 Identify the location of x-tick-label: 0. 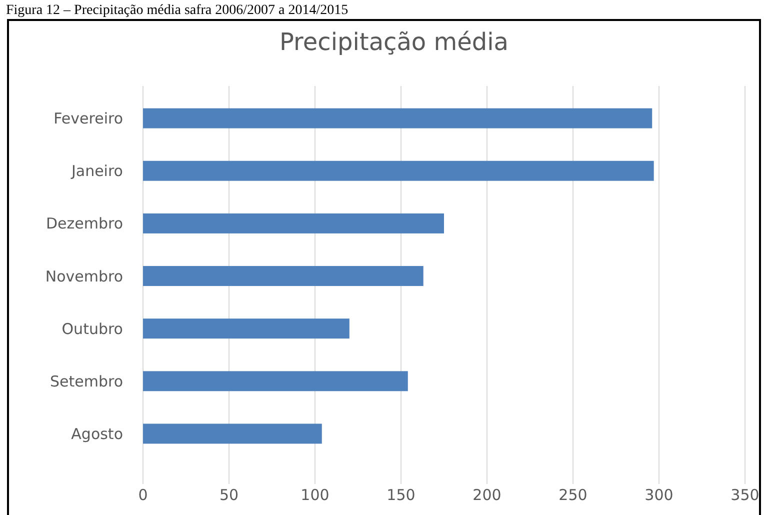
(143, 495).